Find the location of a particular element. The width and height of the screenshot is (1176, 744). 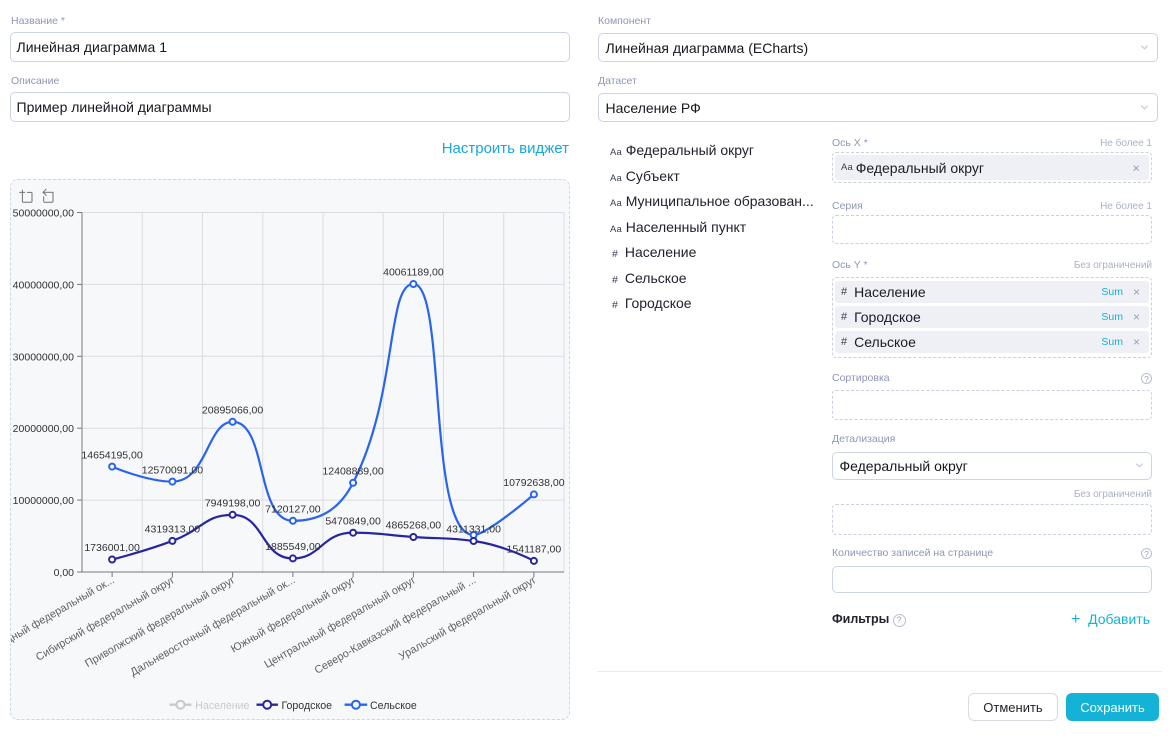

svg-text: 50000000,00 is located at coordinates (43, 214).